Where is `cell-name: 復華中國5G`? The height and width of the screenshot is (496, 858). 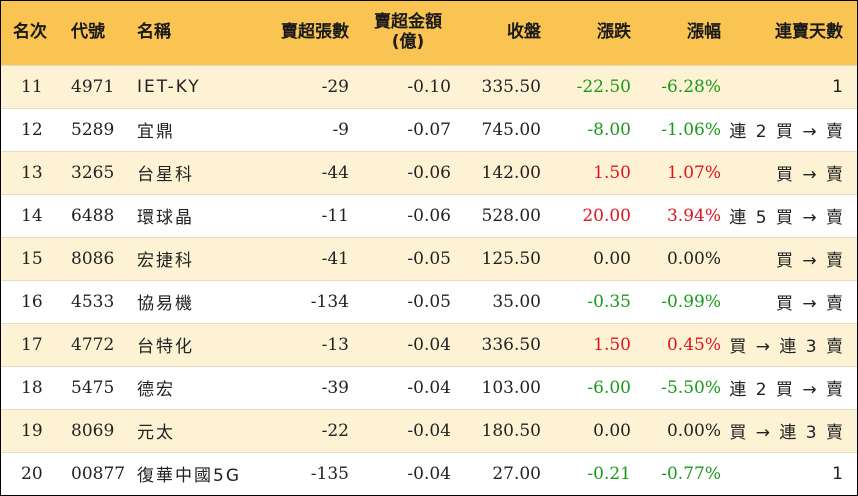
cell-name: 復華中國5G is located at coordinates (189, 476).